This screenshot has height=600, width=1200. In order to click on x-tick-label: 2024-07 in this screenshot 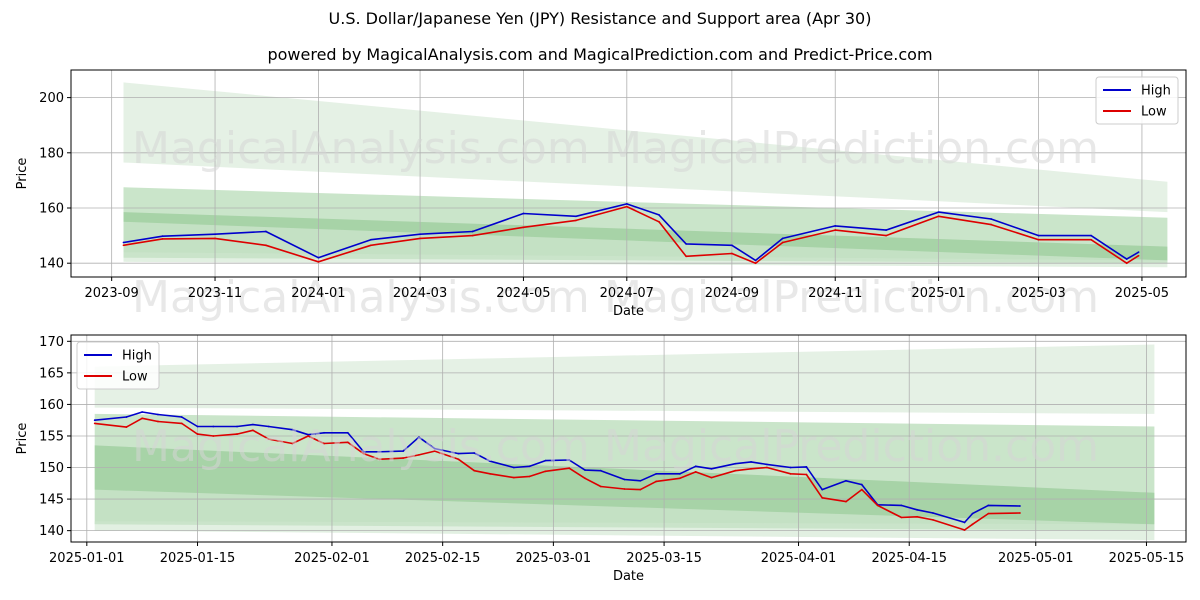, I will do `click(627, 293)`.